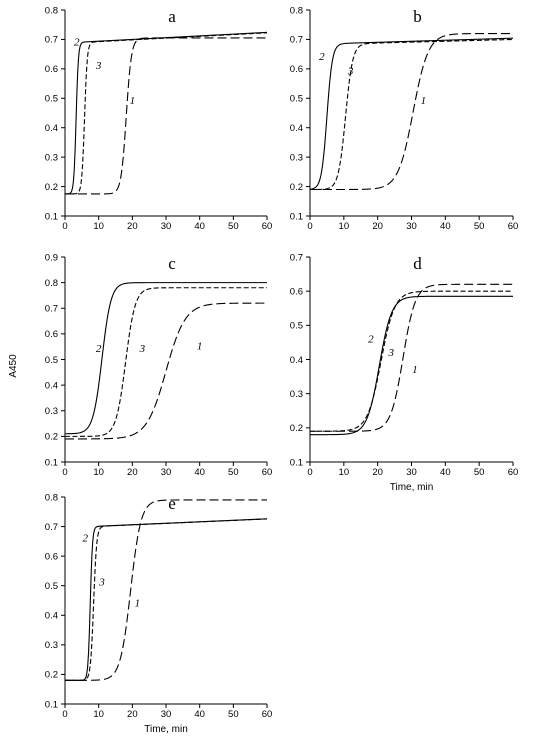  I want to click on panel-letter: a, so click(172, 16).